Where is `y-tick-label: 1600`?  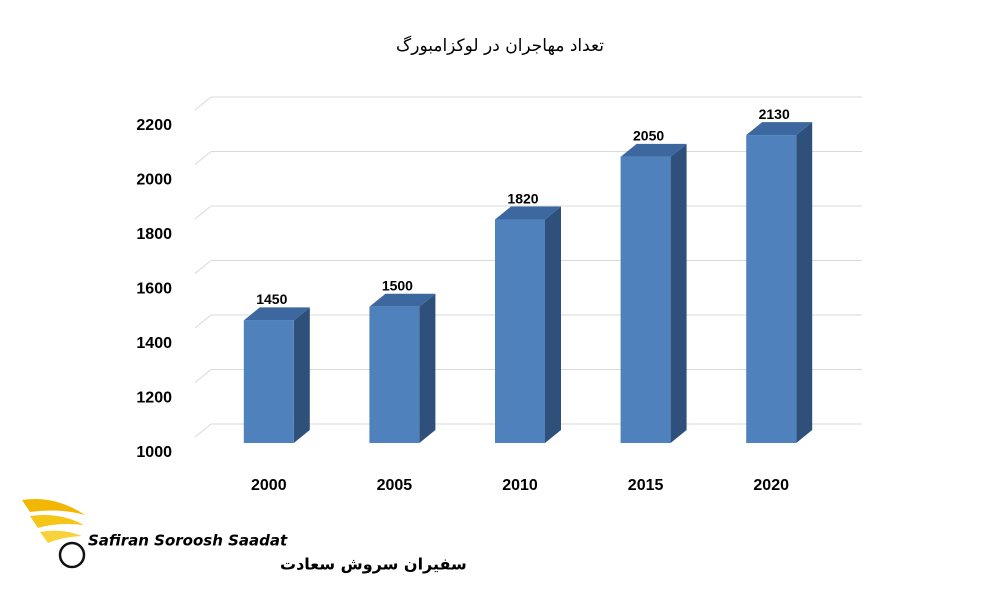 y-tick-label: 1600 is located at coordinates (154, 289).